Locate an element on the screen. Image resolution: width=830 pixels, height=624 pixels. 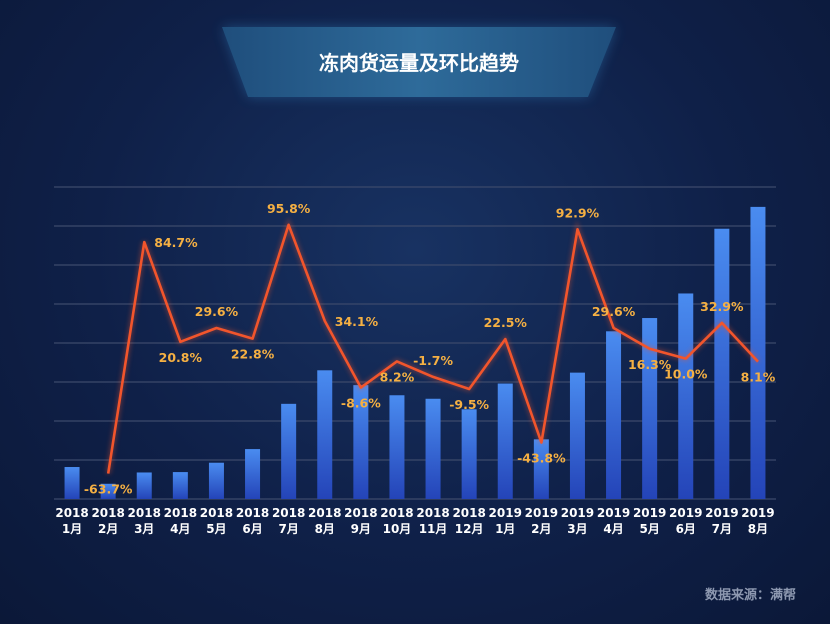
mom-label: 34.1% is located at coordinates (357, 321).